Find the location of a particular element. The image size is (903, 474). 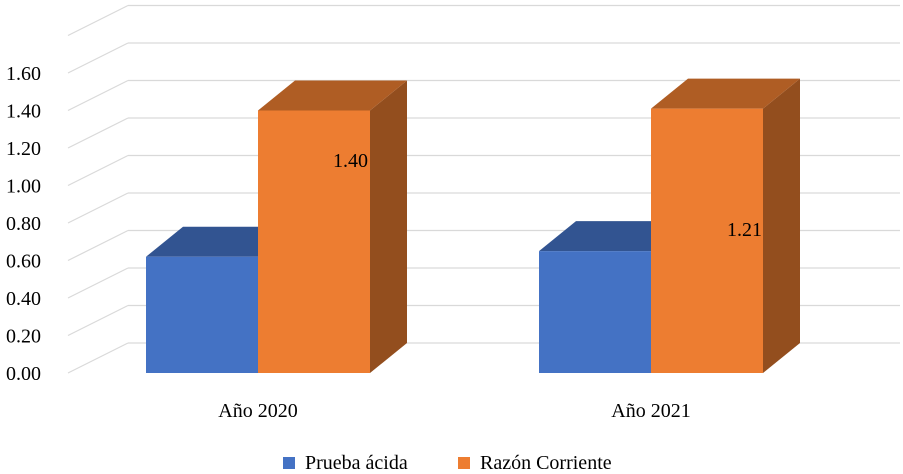

x-axis-categories: Año 2020 Año 2021 is located at coordinates (454, 411).